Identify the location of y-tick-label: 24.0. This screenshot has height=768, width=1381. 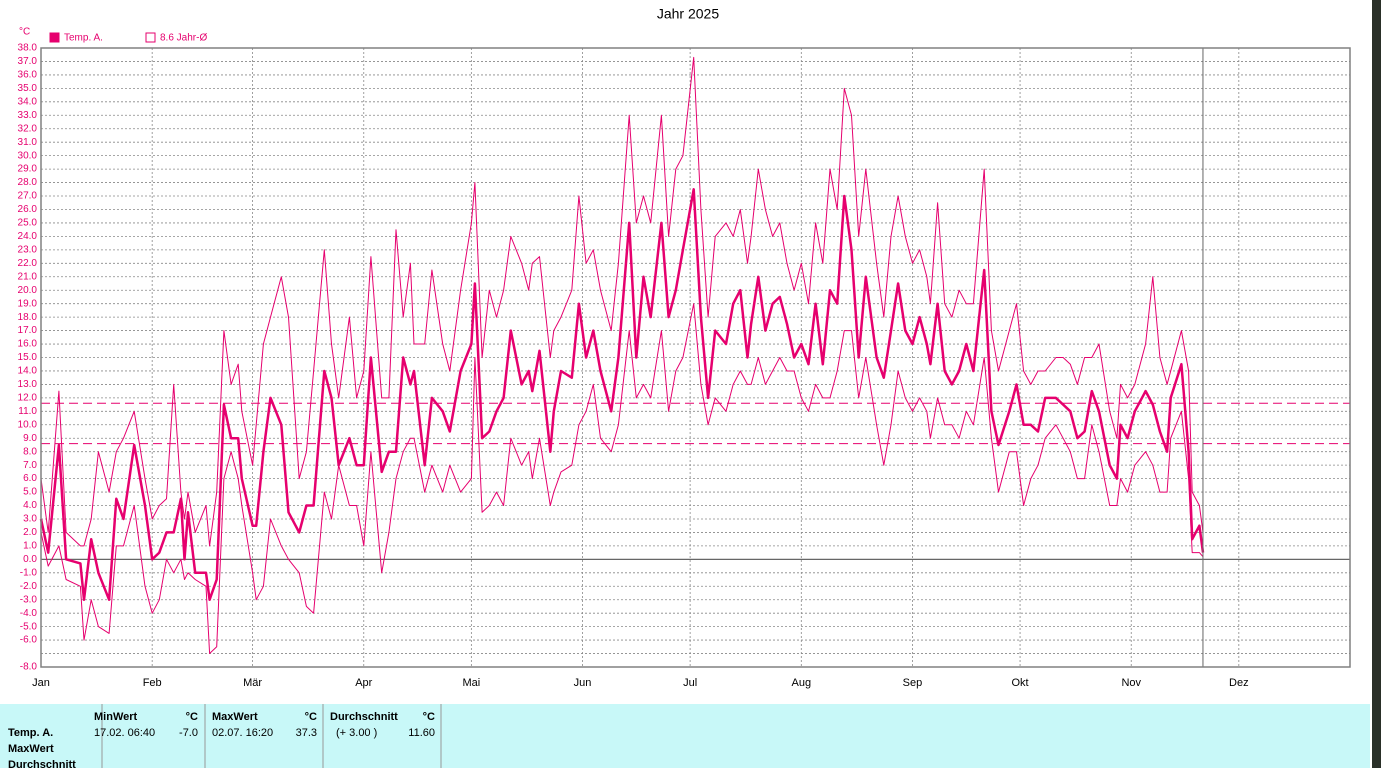
(28, 236).